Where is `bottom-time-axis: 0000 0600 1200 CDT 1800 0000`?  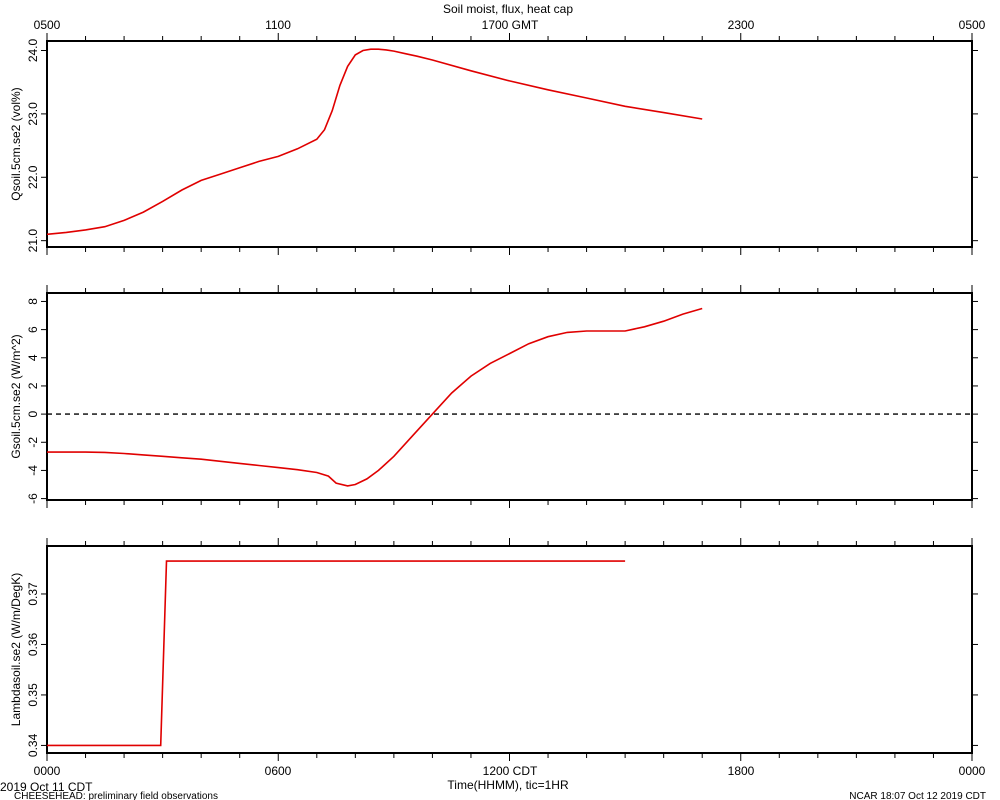
bottom-time-axis: 0000 0600 1200 CDT 1800 0000 is located at coordinates (510, 771).